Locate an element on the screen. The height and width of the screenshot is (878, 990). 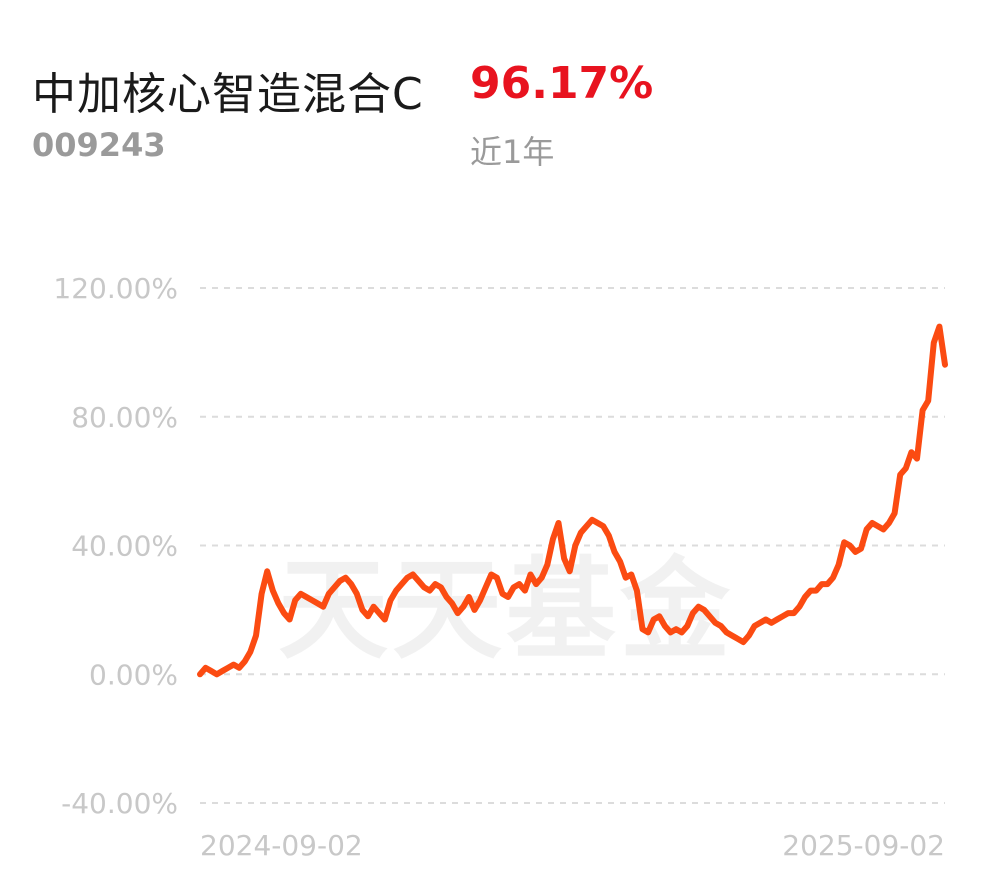
watermark: 天天基金 is located at coordinates (506, 610).